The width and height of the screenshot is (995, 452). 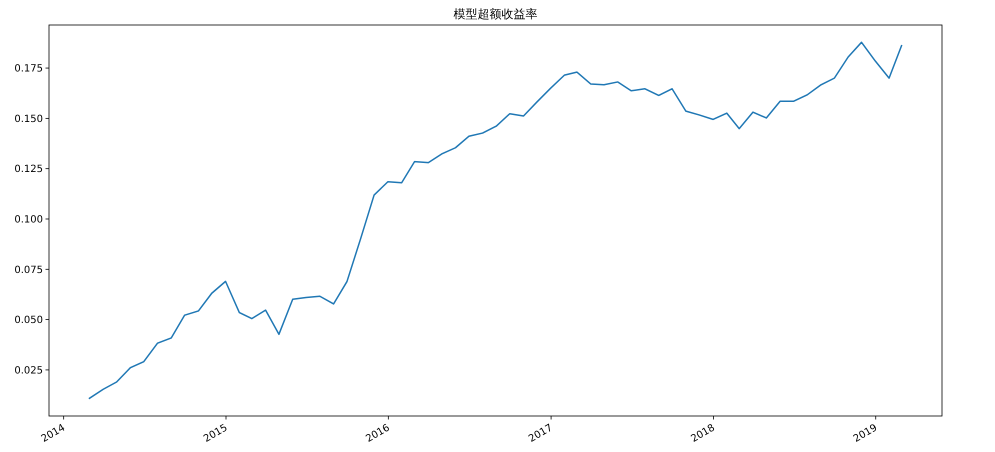 I want to click on chart-title: 模型超额收益率, so click(x=496, y=14).